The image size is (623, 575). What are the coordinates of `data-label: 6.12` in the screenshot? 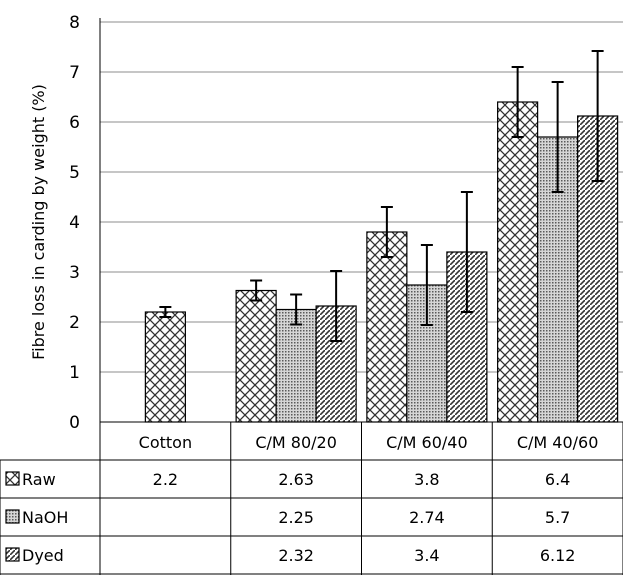 It's located at (558, 555).